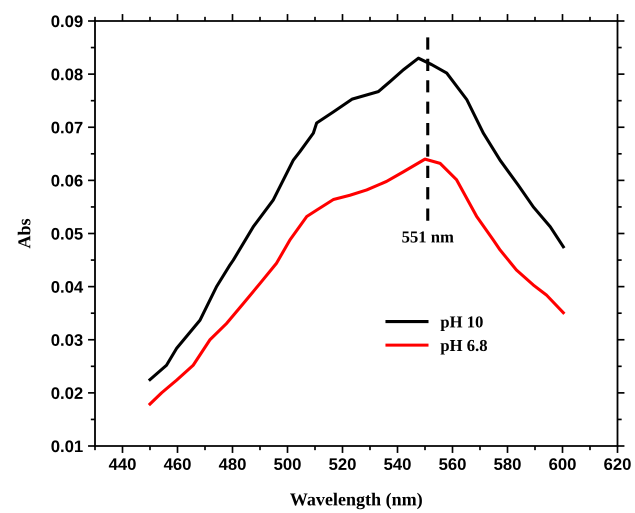 This screenshot has height=513, width=635. Describe the element at coordinates (461, 323) in the screenshot. I see `legend-label: pH 10` at that location.